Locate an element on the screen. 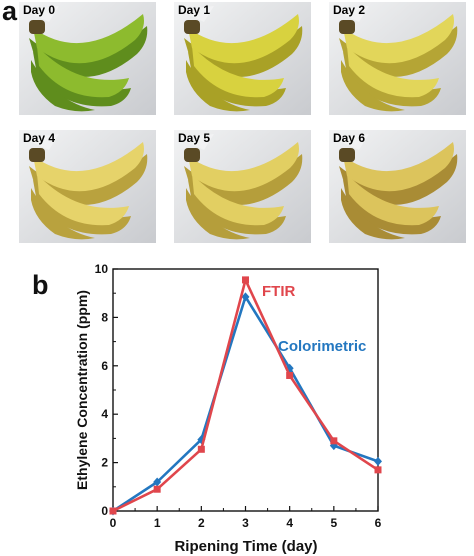  legend-label-colorimetric: Colorimetric is located at coordinates (322, 346).